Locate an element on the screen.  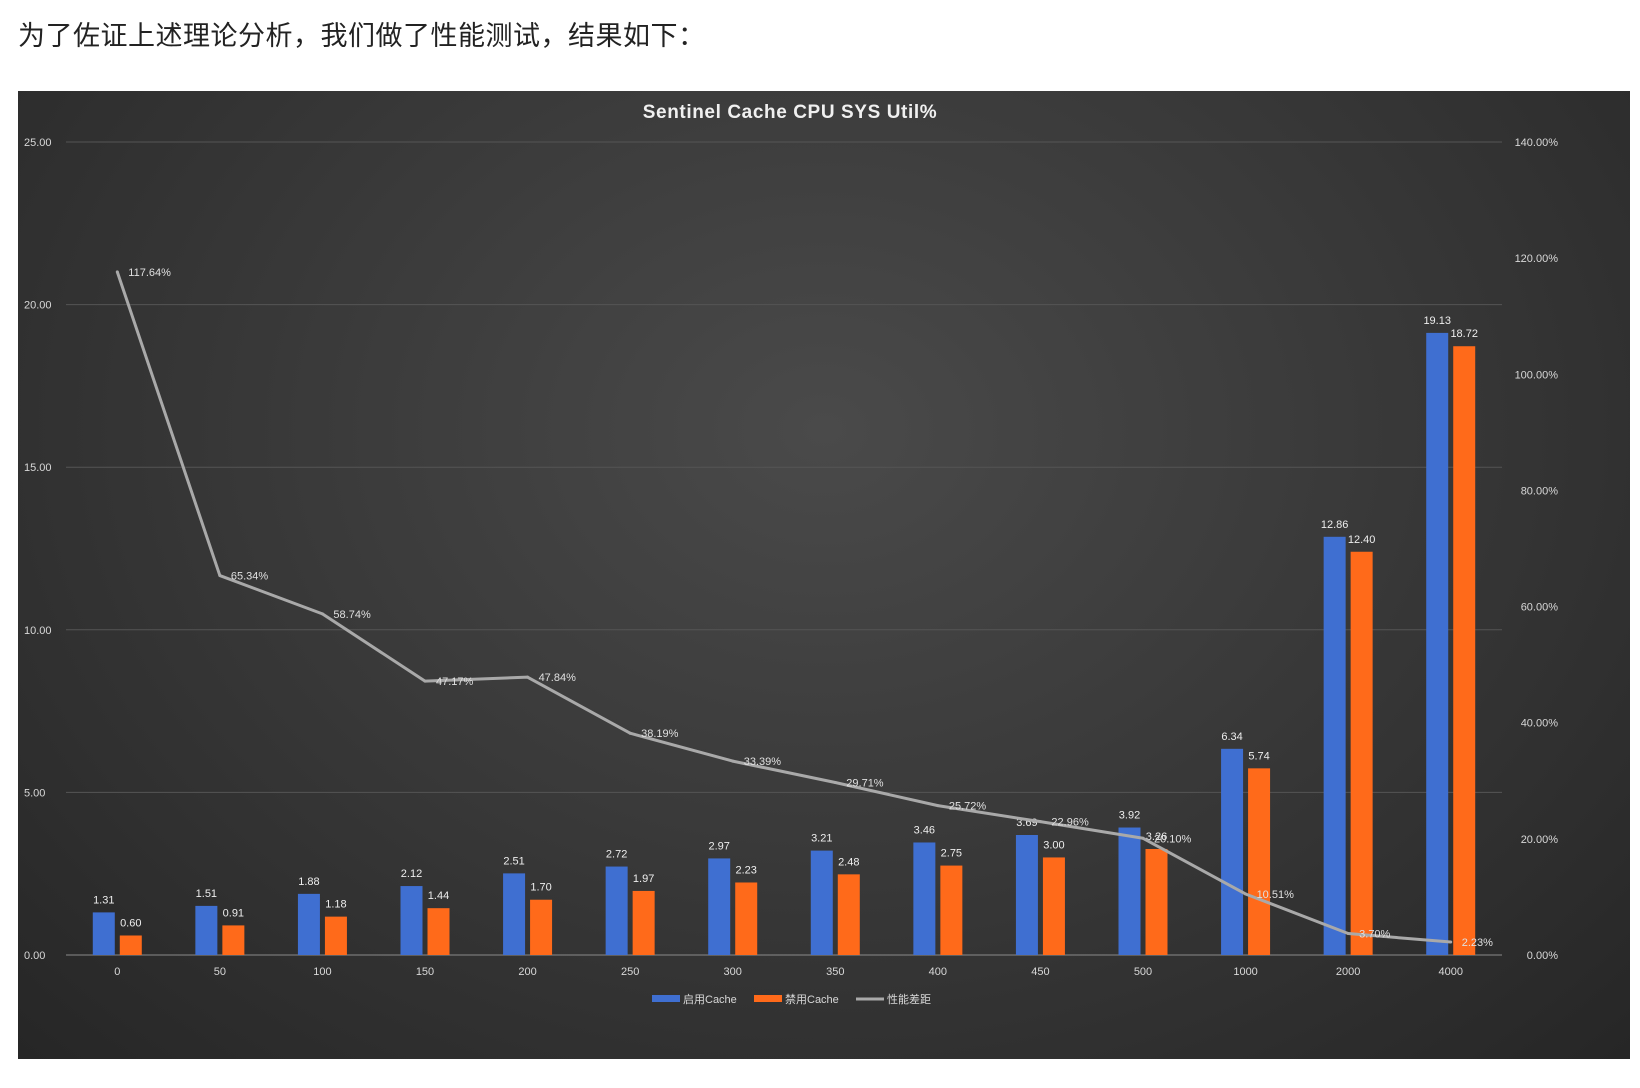
line-data-label: 2.23% is located at coordinates (1477, 943).